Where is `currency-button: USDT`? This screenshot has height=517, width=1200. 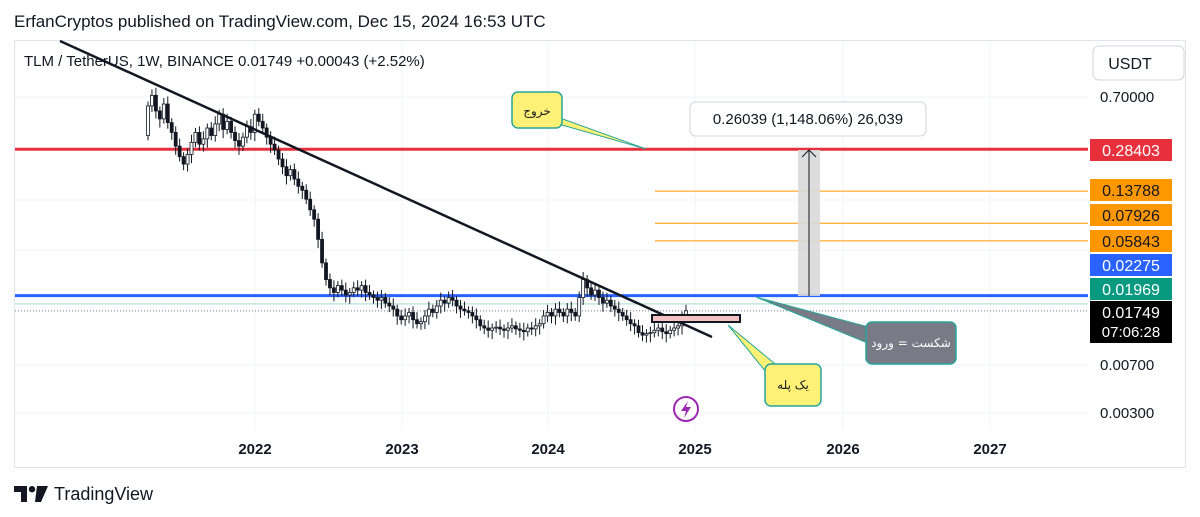
currency-button: USDT is located at coordinates (1138, 63).